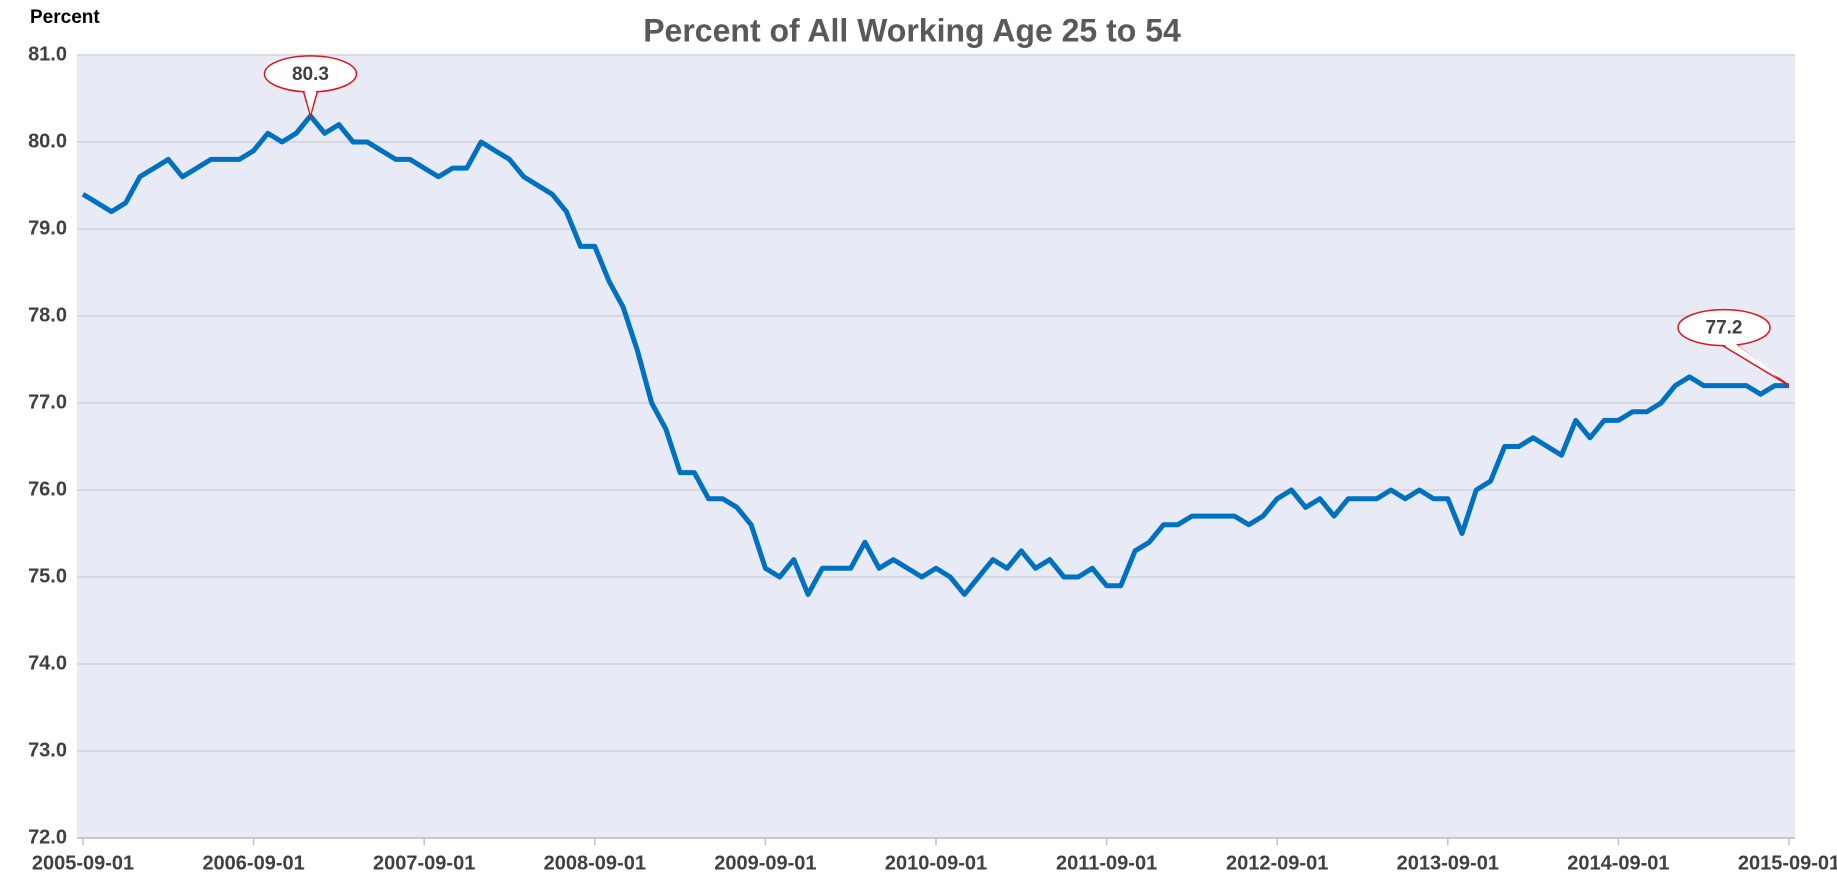 This screenshot has width=1837, height=878. I want to click on data-label: 77.2, so click(1724, 328).